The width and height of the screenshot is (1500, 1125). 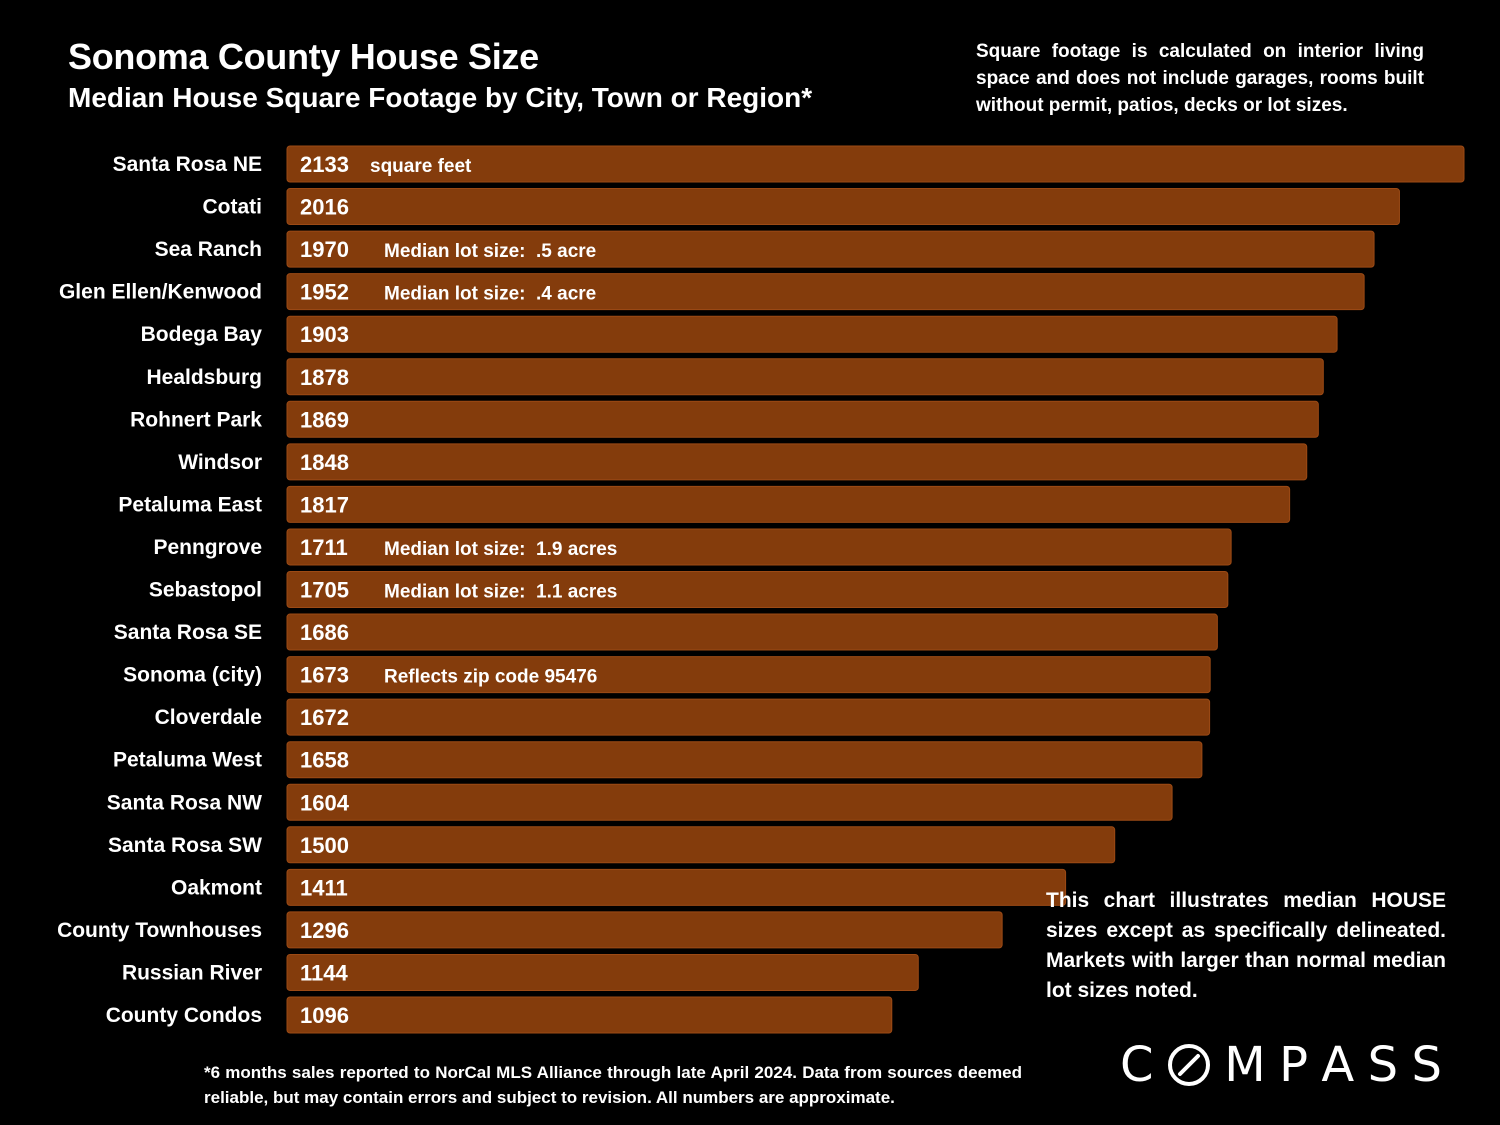 I want to click on chart-title: Sonoma County House Size, so click(x=303, y=56).